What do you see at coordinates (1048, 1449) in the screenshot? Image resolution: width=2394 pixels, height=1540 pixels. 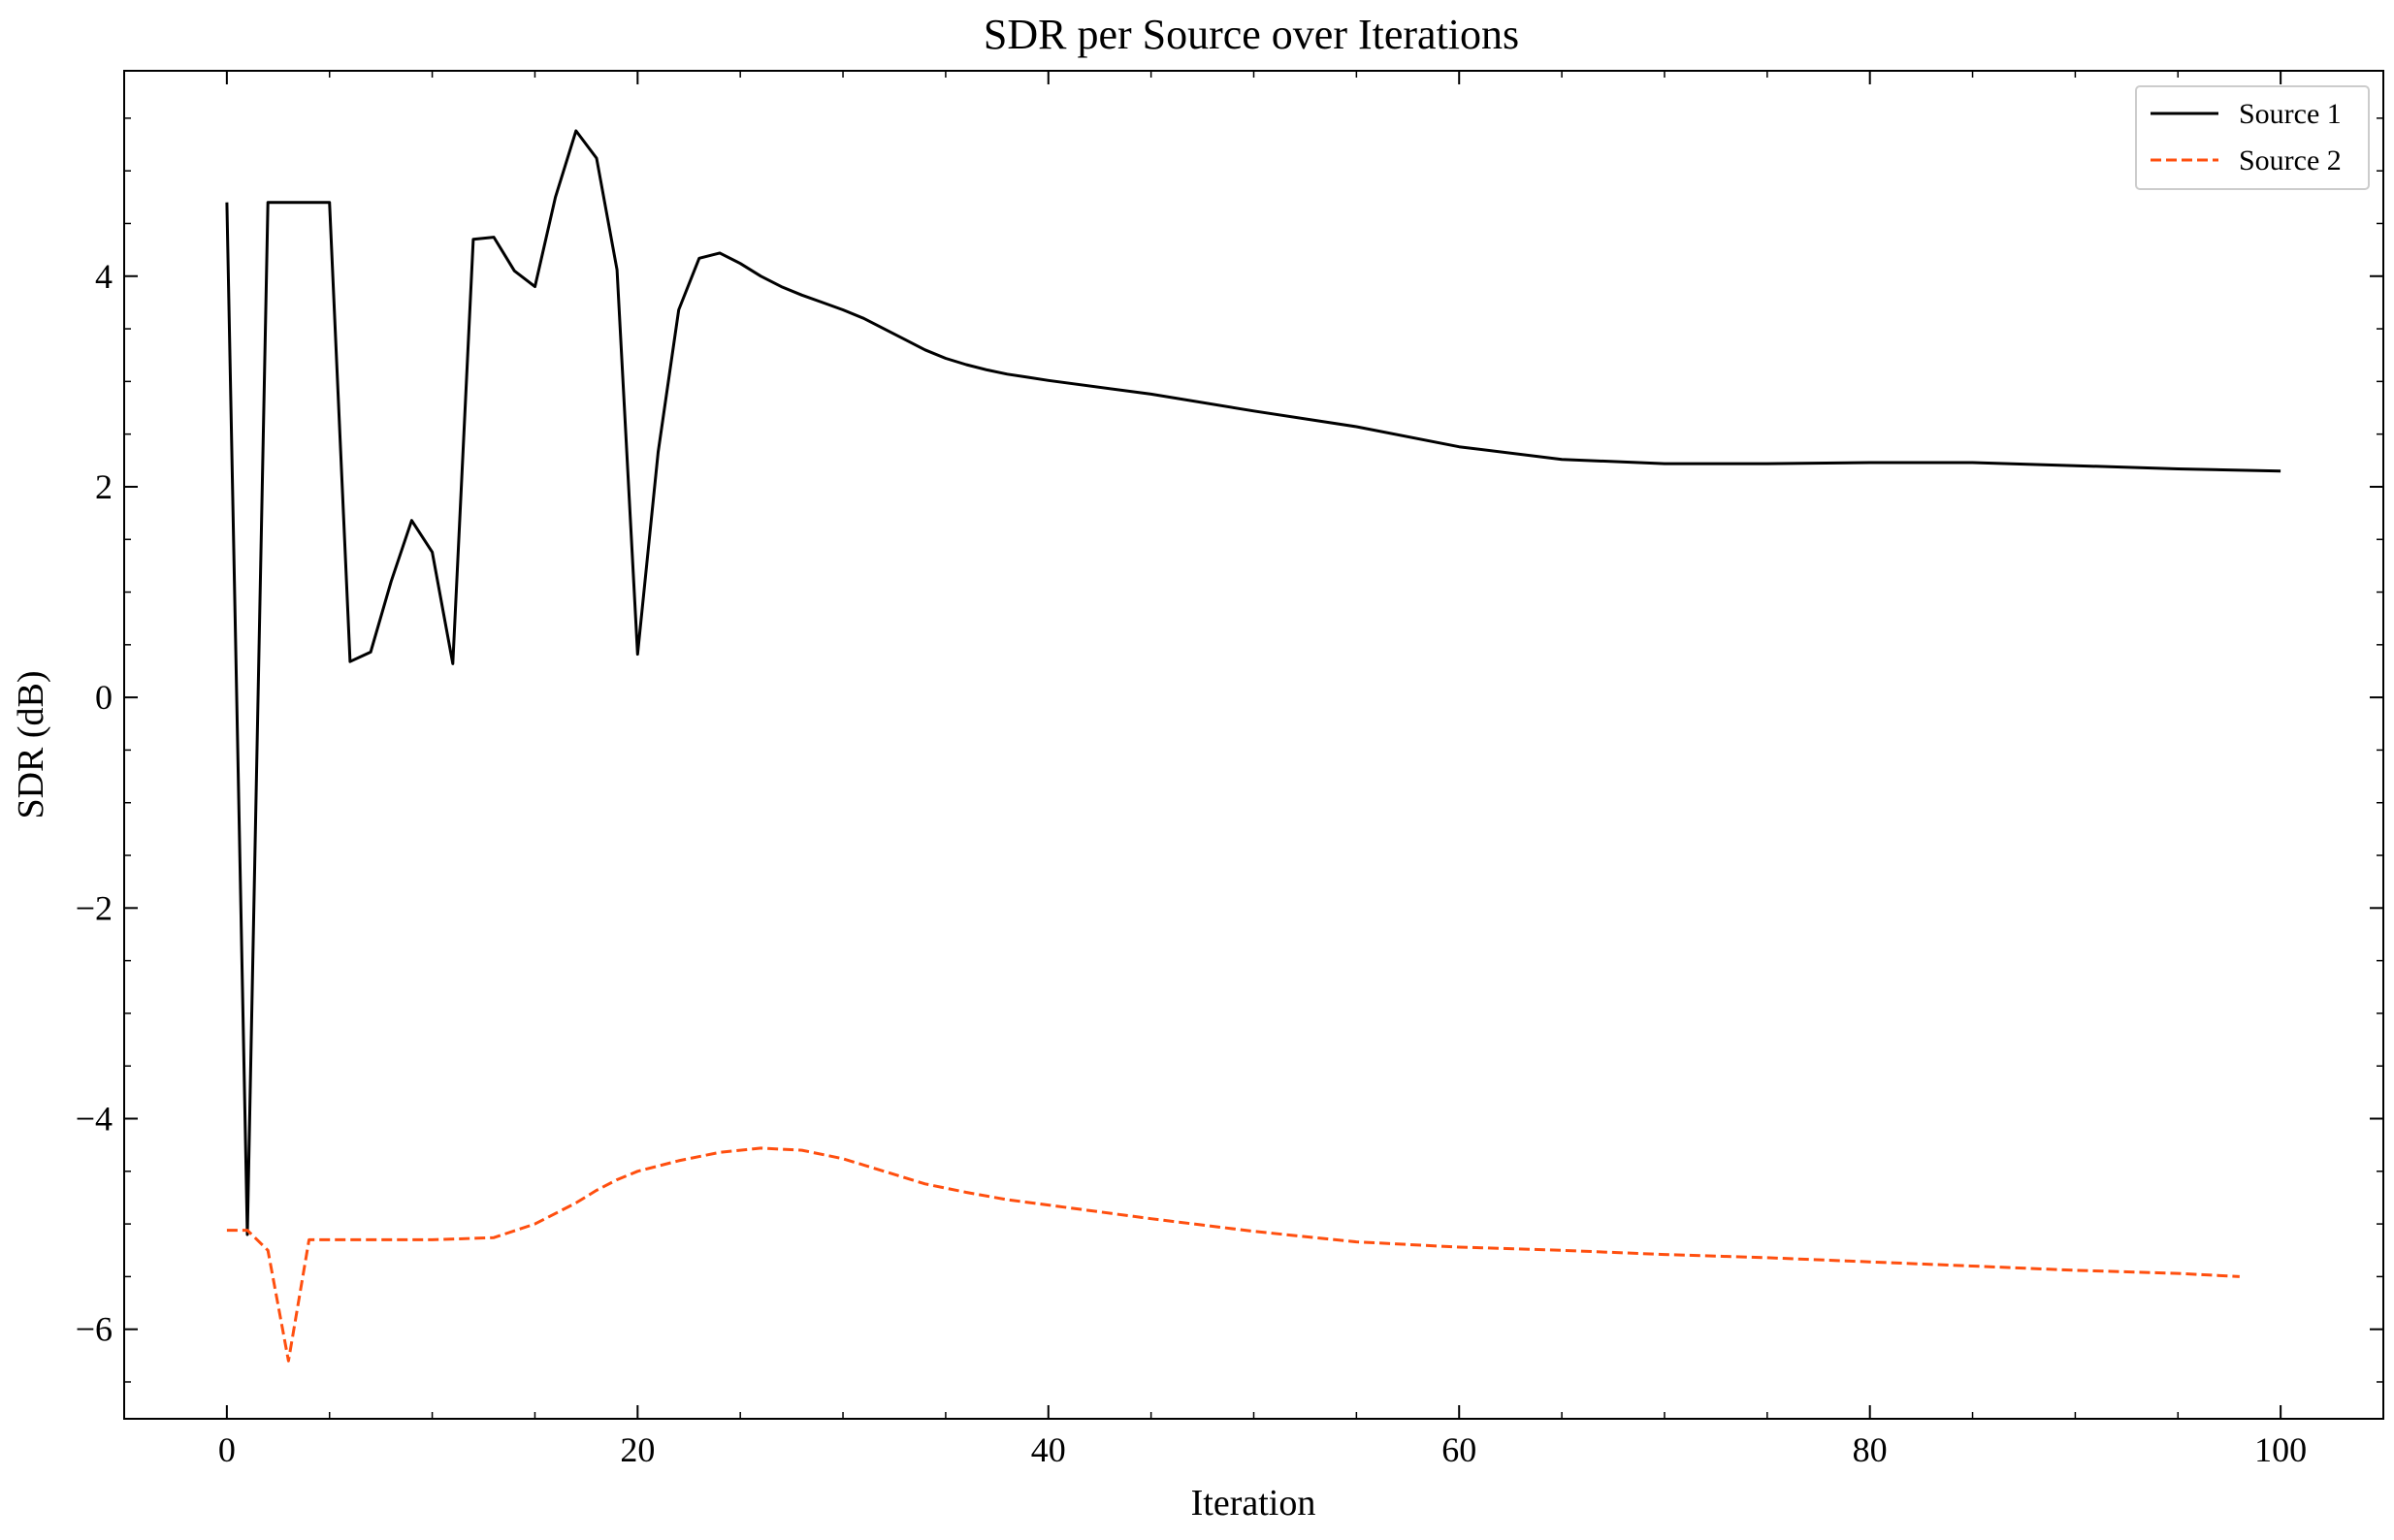 I see `x-tick-label: 40` at bounding box center [1048, 1449].